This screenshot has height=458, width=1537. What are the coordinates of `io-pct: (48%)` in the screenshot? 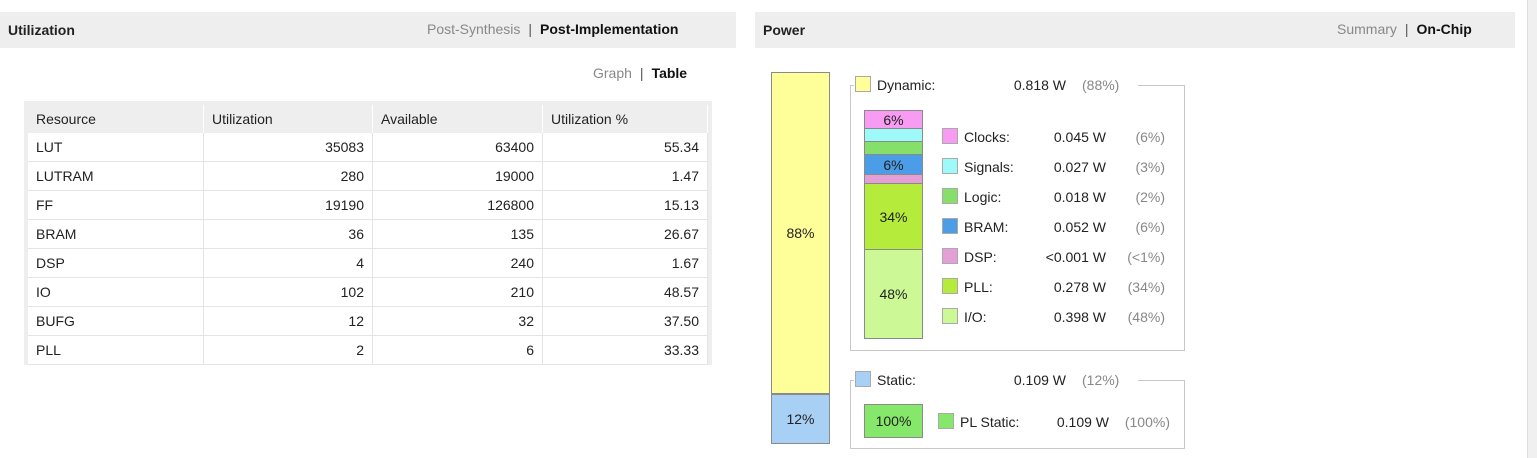 It's located at (1146, 317).